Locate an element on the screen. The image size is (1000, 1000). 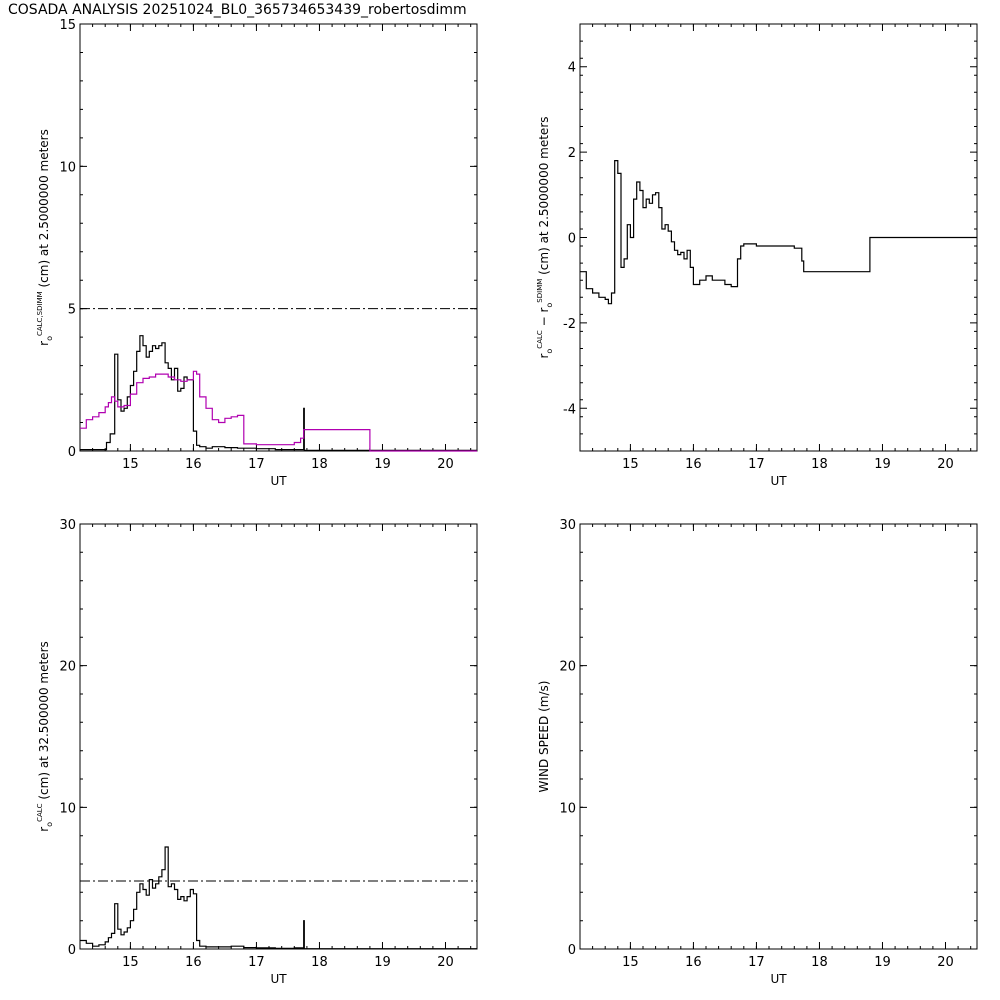
y-axis-label: roCALC (cm) at 32.500000 meters is located at coordinates (45, 736).